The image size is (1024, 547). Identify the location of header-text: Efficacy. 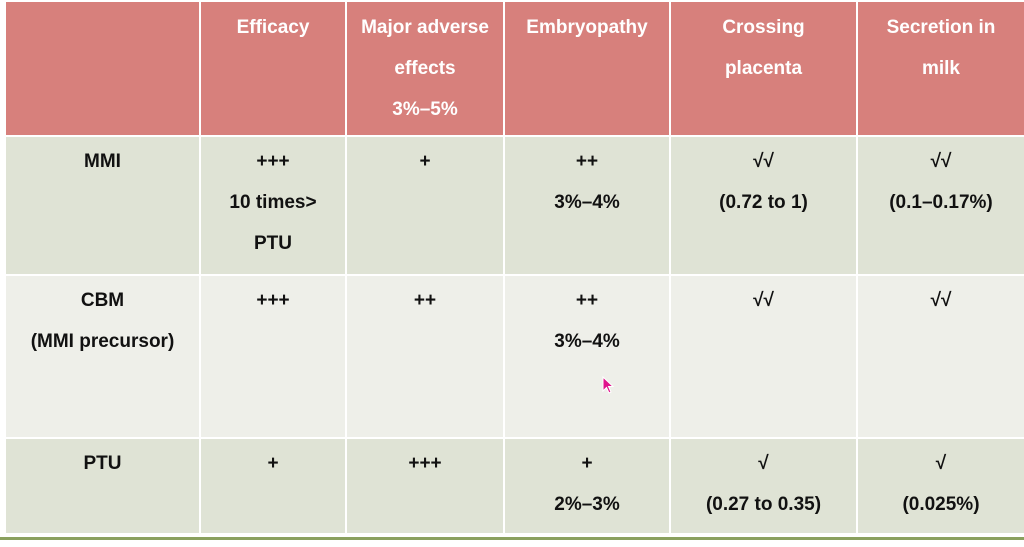
(273, 27).